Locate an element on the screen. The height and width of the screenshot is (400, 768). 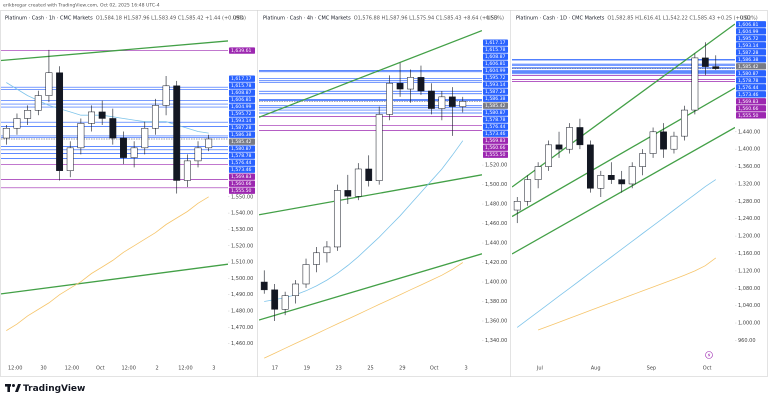
price-tag-label: 1,586.38 is located at coordinates (241, 135).